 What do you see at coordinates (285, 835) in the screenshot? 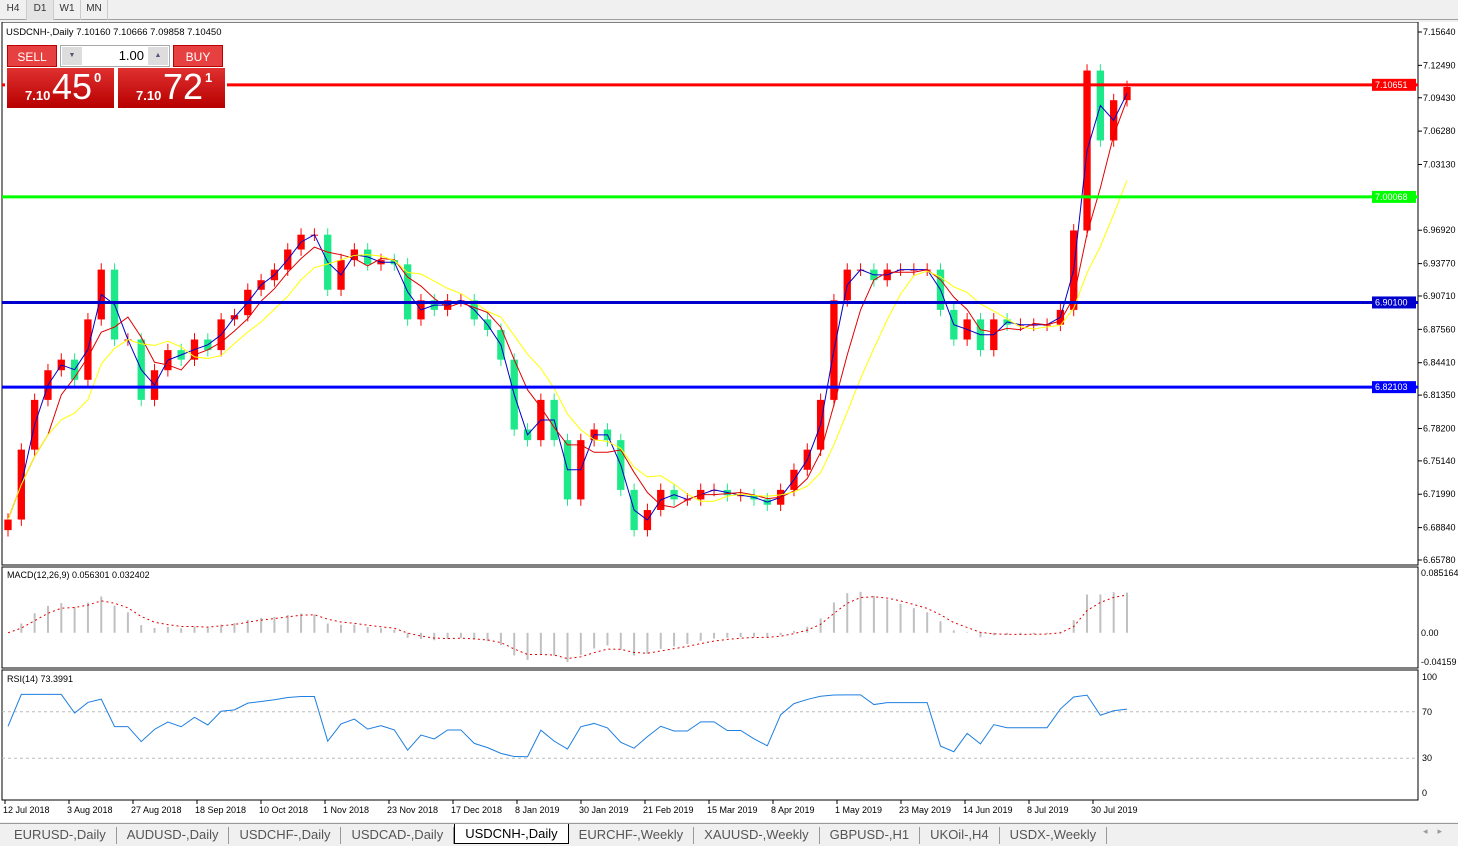
I see `chart-tab: USDCHF-,Daily` at bounding box center [285, 835].